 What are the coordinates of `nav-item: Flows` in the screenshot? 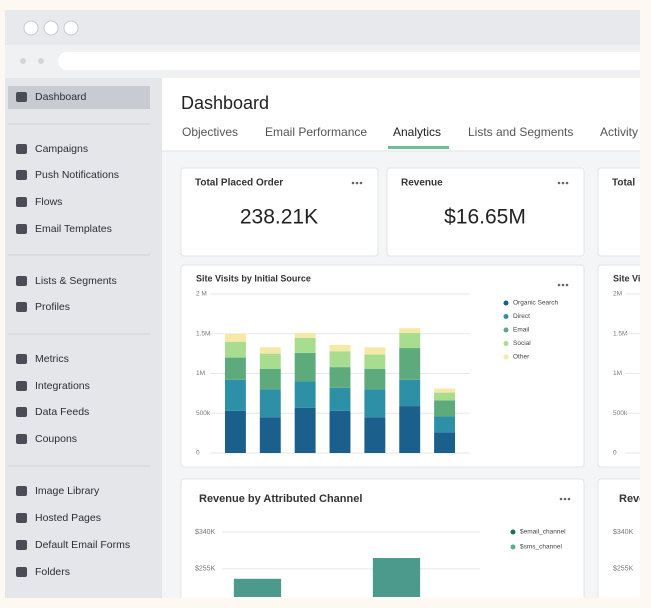 It's located at (48, 202).